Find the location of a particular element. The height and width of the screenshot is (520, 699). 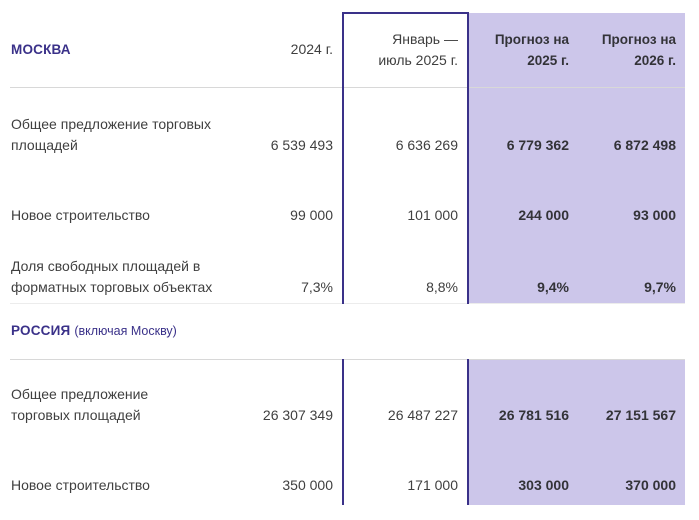

cell-russia-construction-jan-jul-2025: 171 000 is located at coordinates (405, 473).